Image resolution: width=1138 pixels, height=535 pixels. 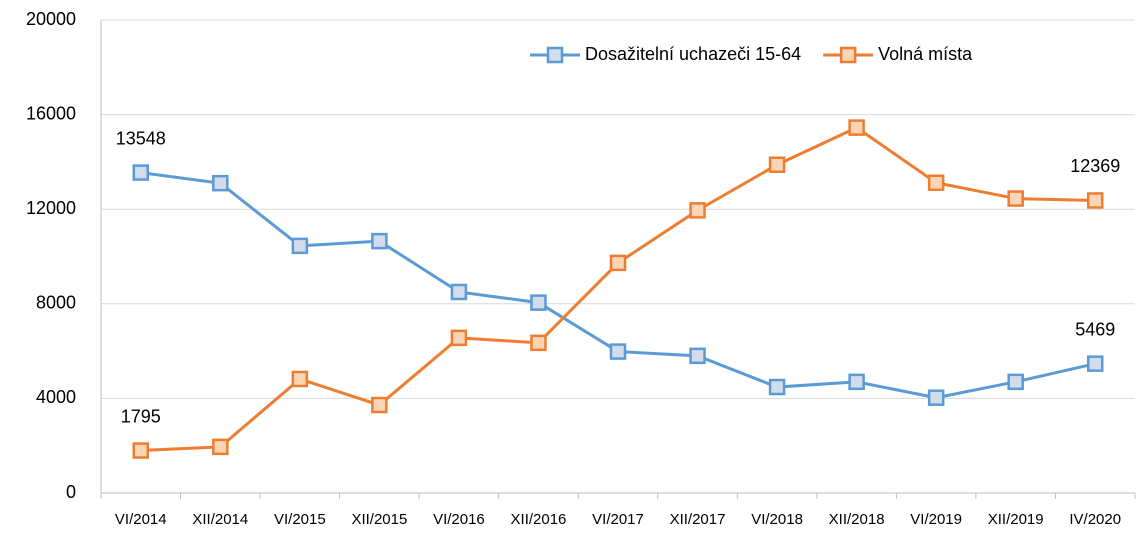 What do you see at coordinates (1095, 519) in the screenshot?
I see `x-tick-label: IV/2020` at bounding box center [1095, 519].